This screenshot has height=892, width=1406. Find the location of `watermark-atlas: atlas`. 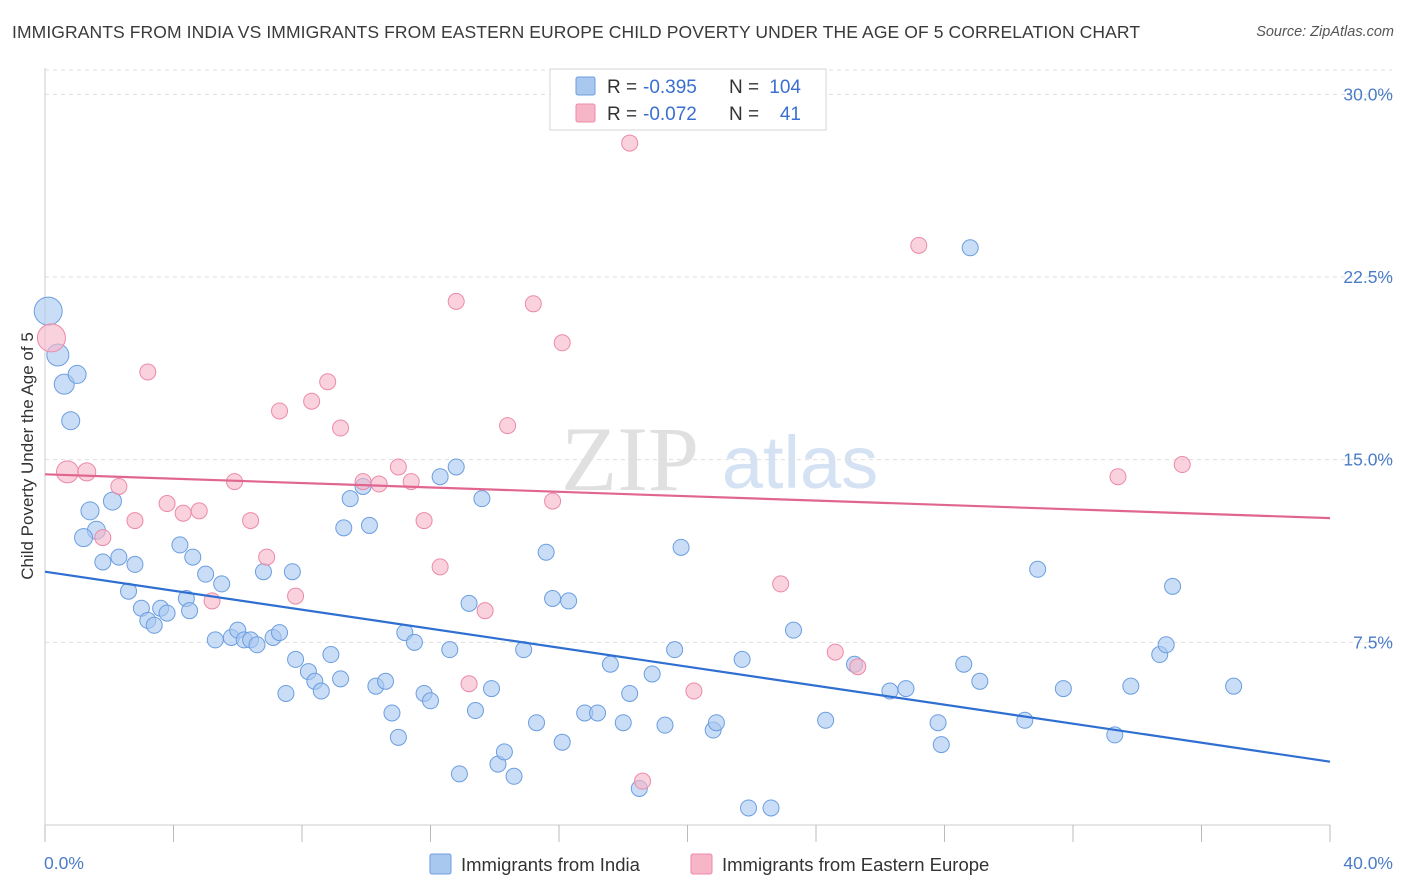

watermark-atlas: atlas is located at coordinates (800, 462).